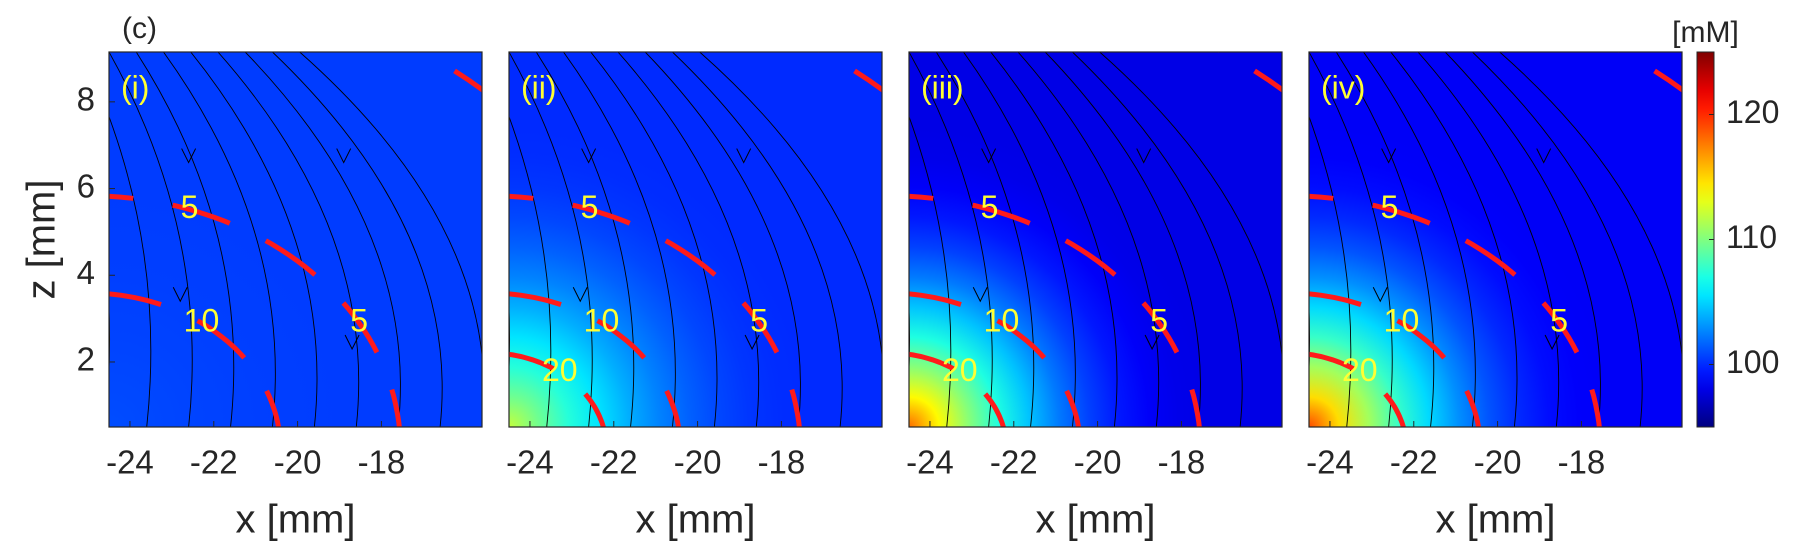  What do you see at coordinates (1752, 112) in the screenshot?
I see `colorbar-tick-label: 120` at bounding box center [1752, 112].